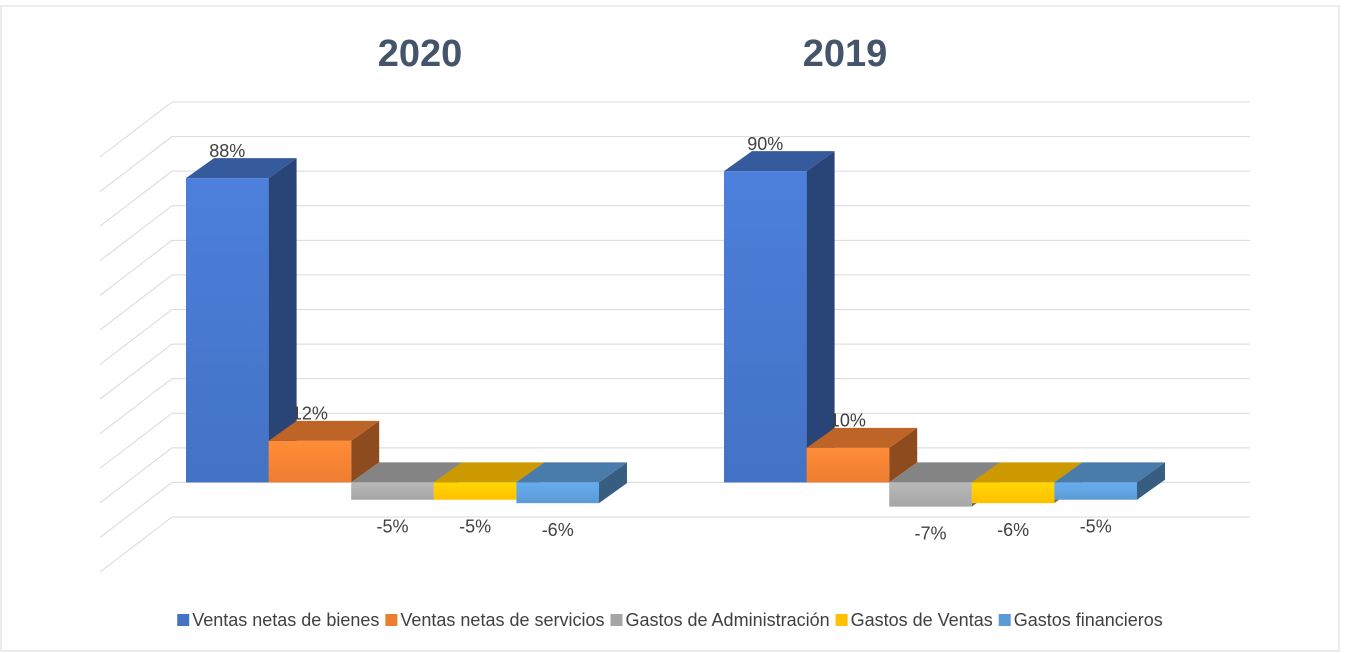 The height and width of the screenshot is (653, 1346). I want to click on data-label: -7%, so click(930, 533).